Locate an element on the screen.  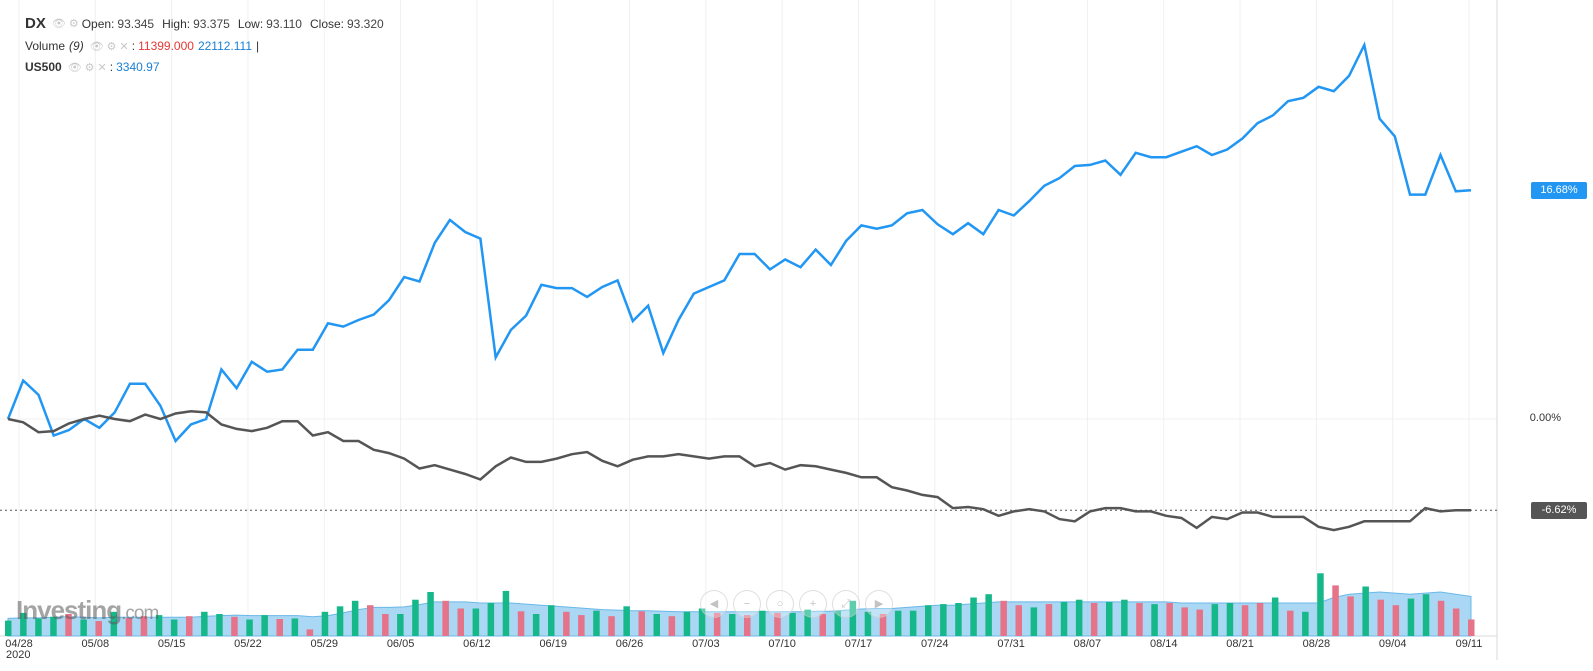
dx-symbol: DX is located at coordinates (35, 23).